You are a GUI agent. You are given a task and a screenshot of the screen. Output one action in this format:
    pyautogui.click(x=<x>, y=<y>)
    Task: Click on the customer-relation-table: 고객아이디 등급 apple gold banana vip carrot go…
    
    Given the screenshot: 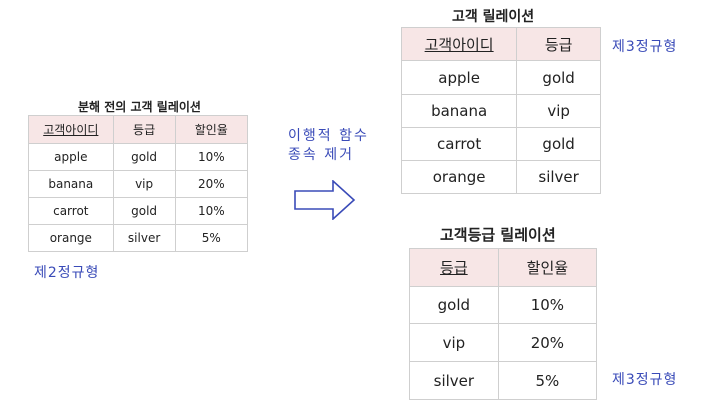 What is the action you would take?
    pyautogui.click(x=500, y=110)
    